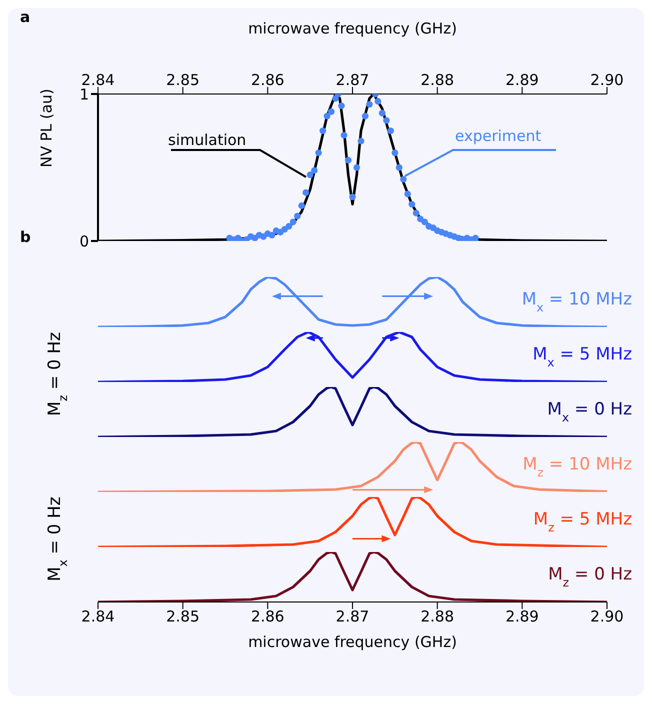  Describe the element at coordinates (98, 617) in the screenshot. I see `x-tick-label: 2.84` at that location.